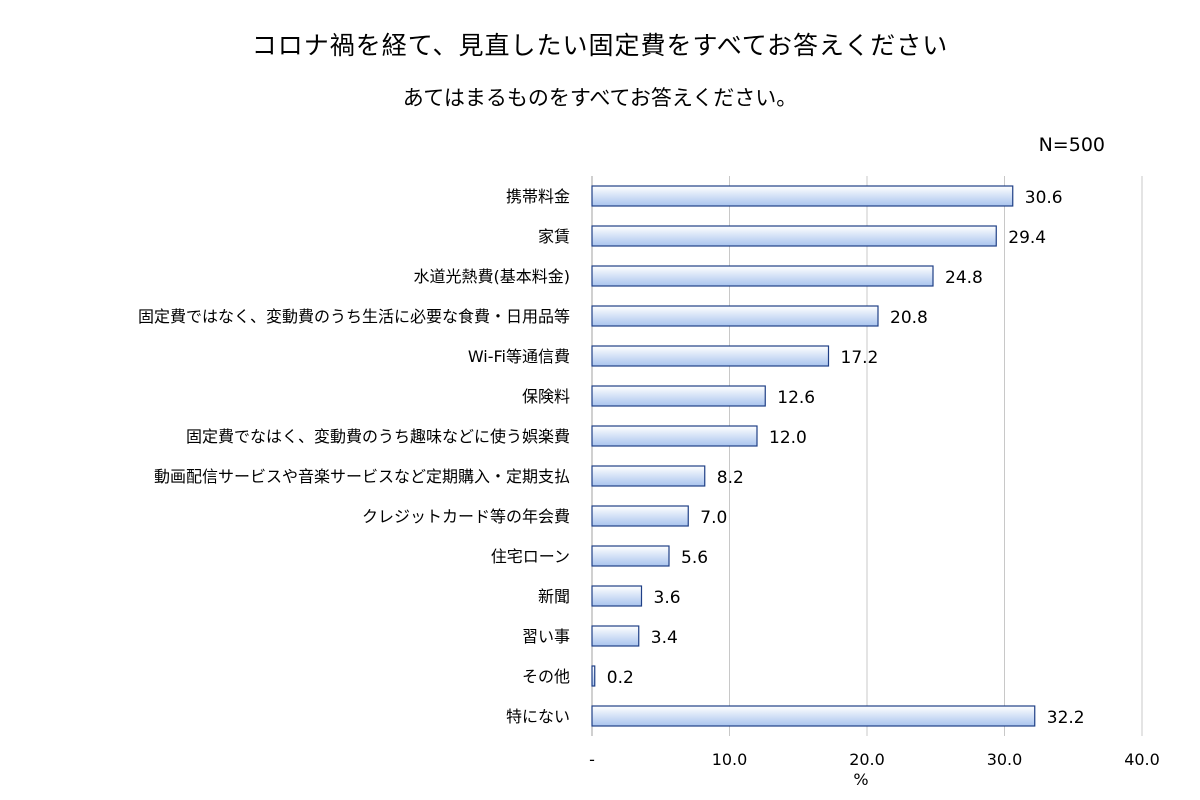 The height and width of the screenshot is (800, 1200). What do you see at coordinates (466, 516) in the screenshot?
I see `category-label: クレジットカード等の年会費` at bounding box center [466, 516].